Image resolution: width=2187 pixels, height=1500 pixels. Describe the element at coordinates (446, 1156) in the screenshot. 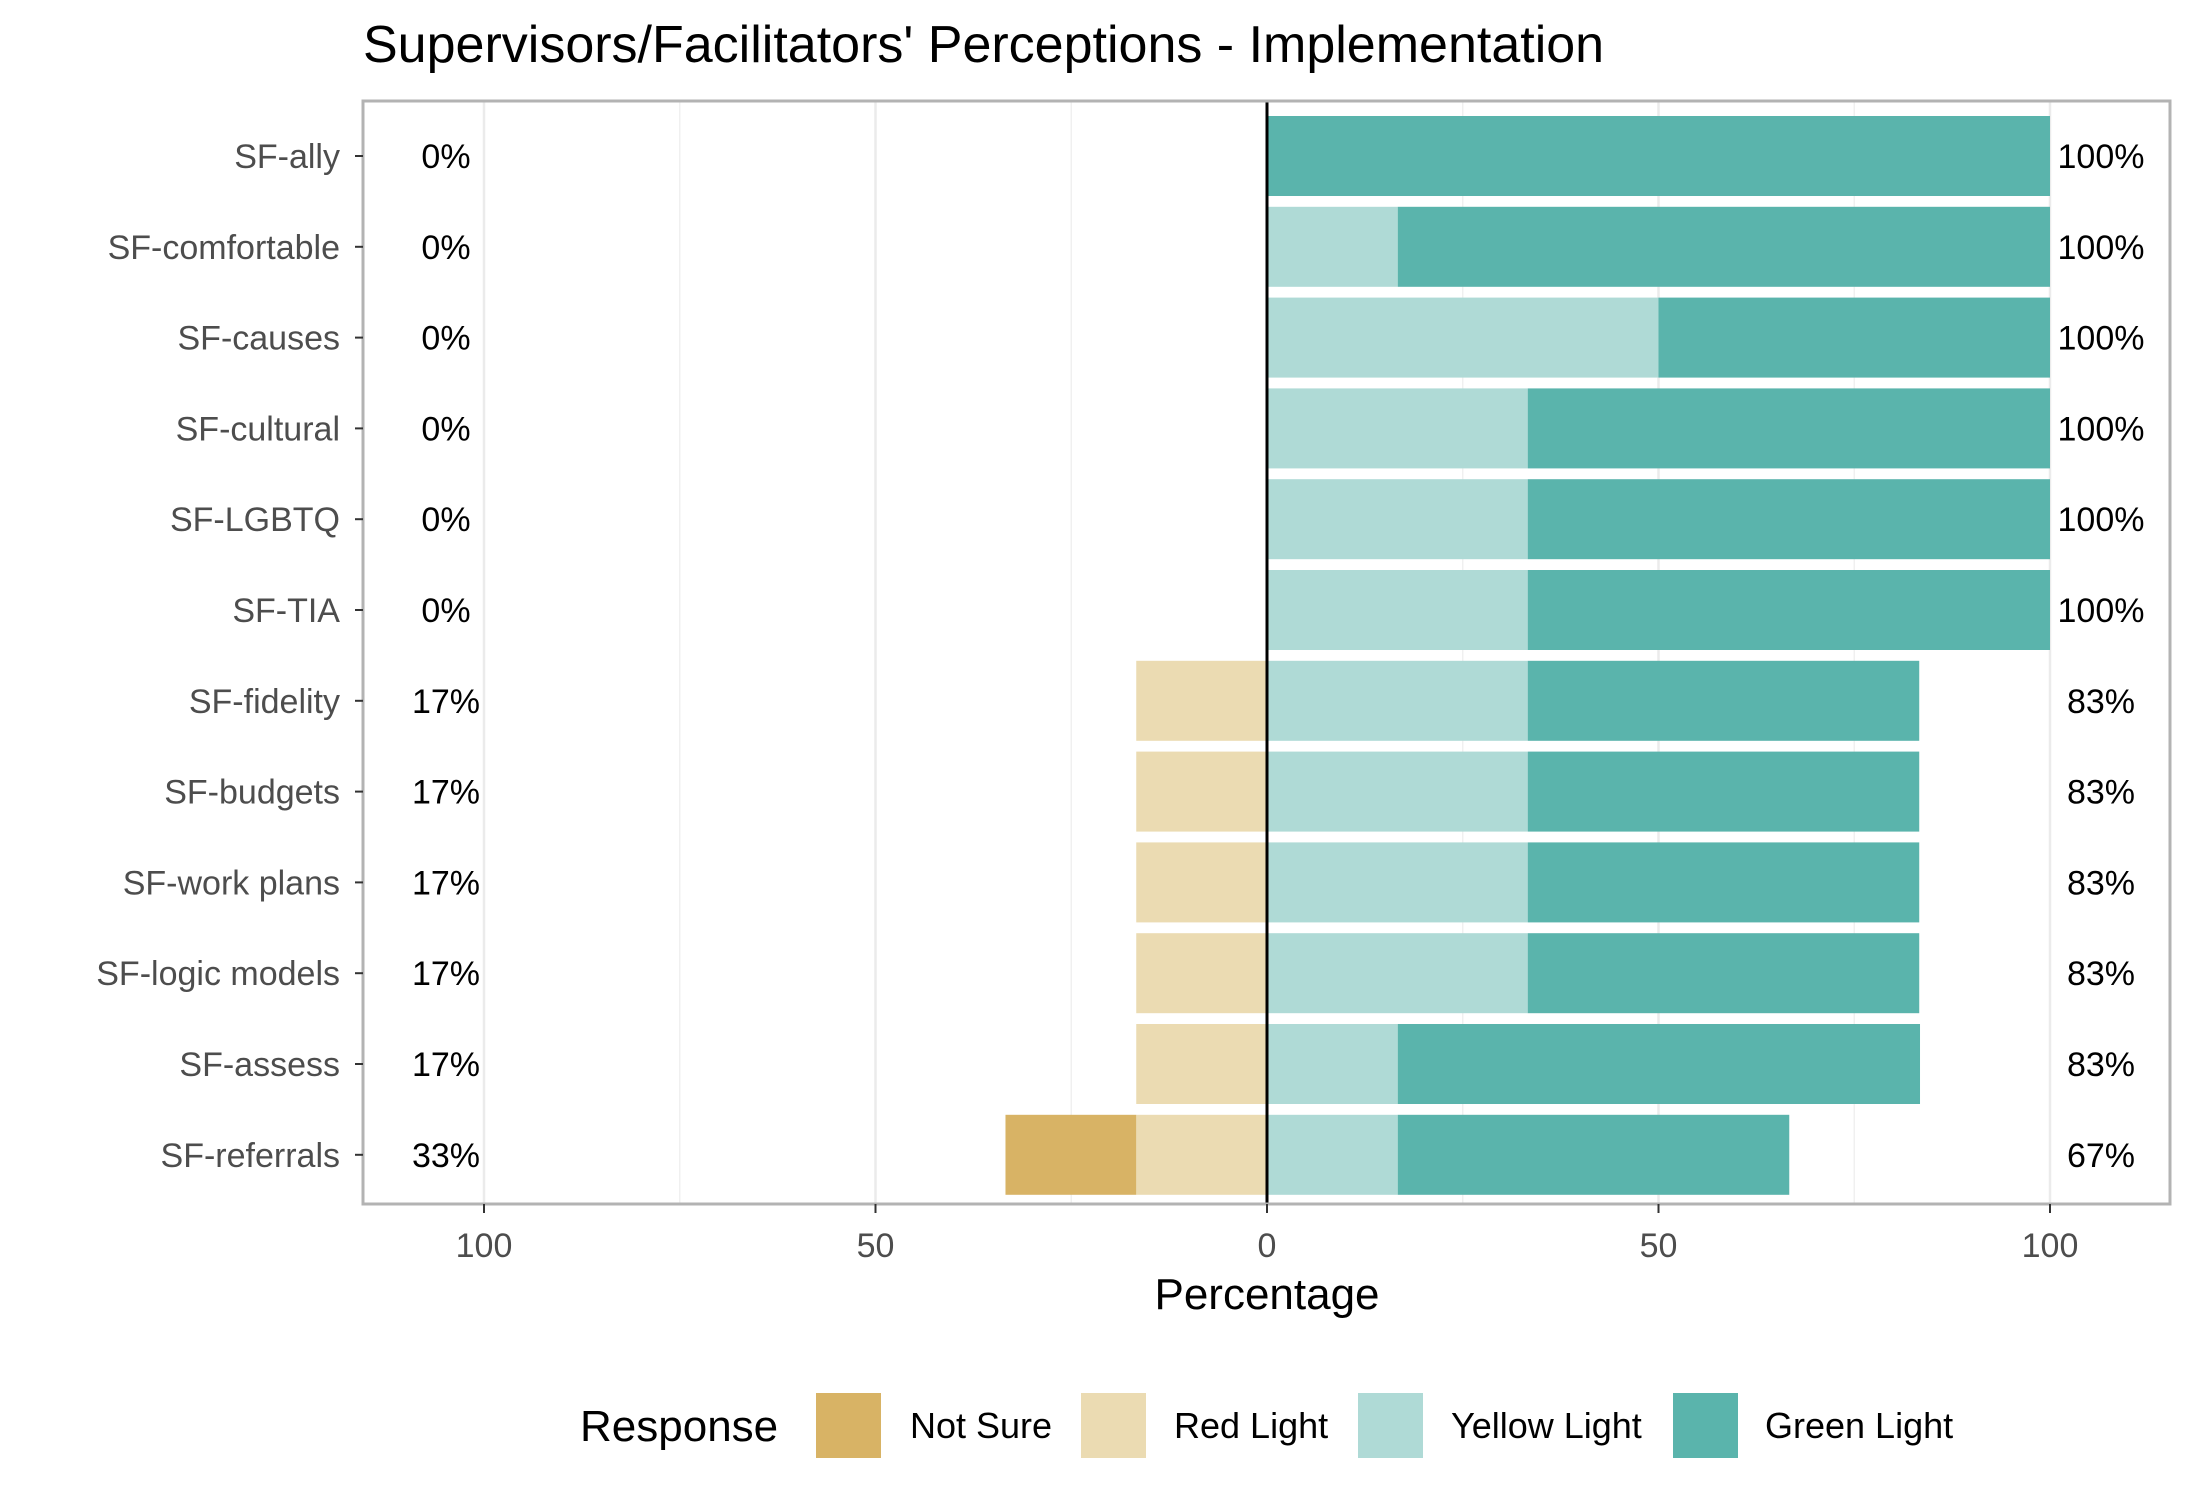

I see `left-percentage-label: 33%` at that location.